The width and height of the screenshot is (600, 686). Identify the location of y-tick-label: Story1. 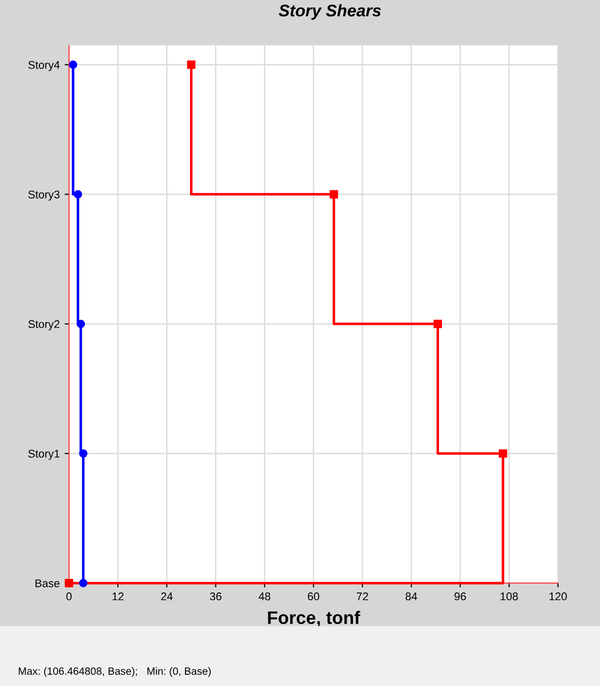
(44, 455).